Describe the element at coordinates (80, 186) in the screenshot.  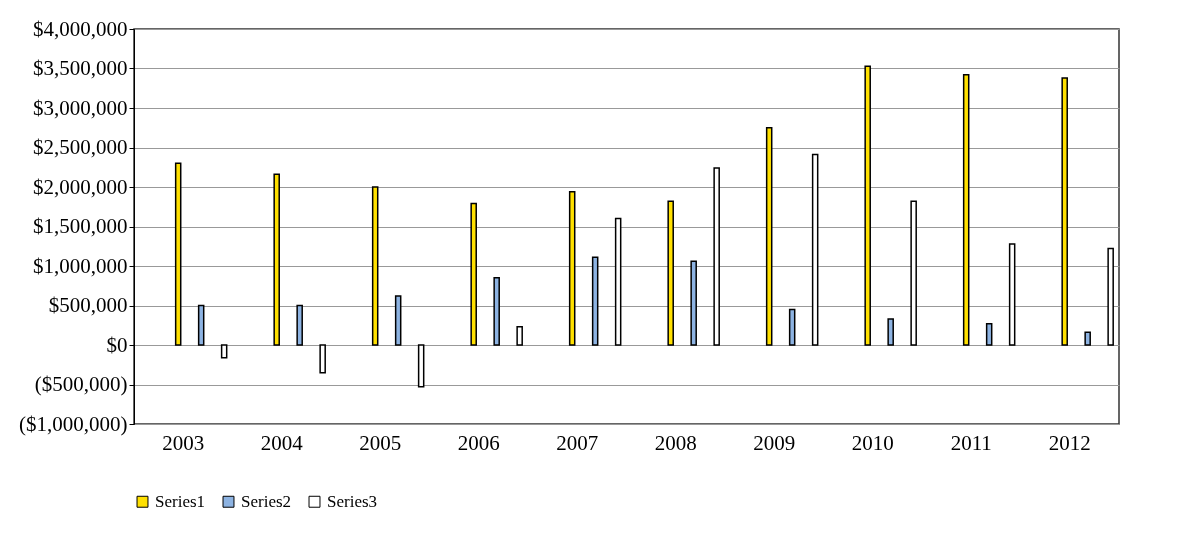
I see `y-tick-label: $2,000,000` at that location.